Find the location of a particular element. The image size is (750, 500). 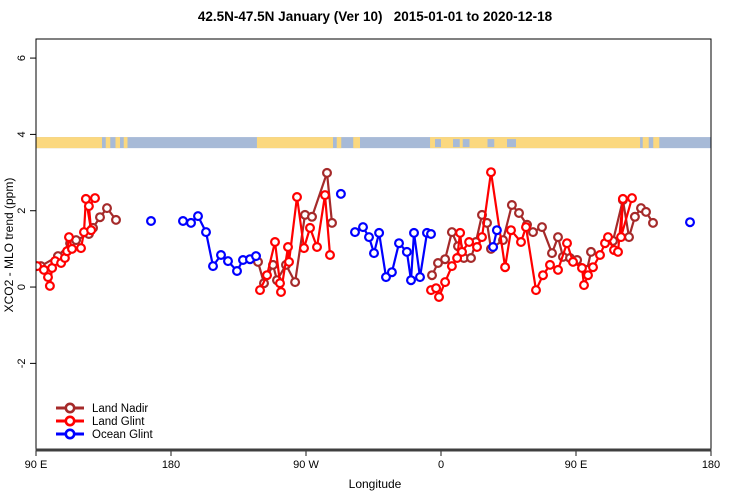

legend-item-land-glint: Land Glint is located at coordinates (100, 421).